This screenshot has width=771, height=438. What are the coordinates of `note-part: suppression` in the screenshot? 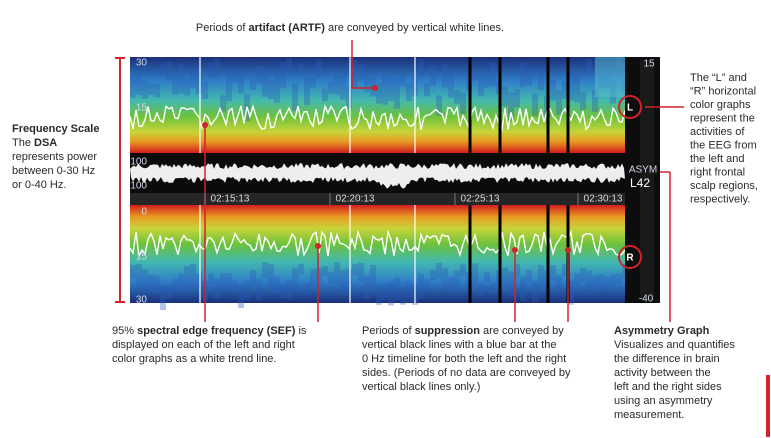 It's located at (448, 331).